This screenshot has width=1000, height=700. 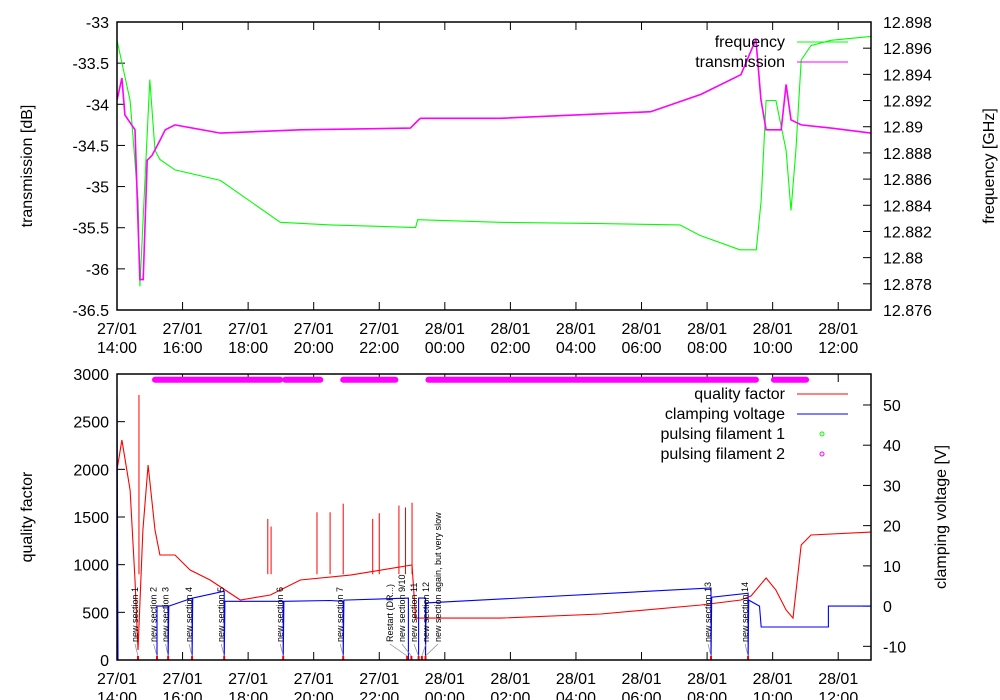 What do you see at coordinates (903, 128) in the screenshot?
I see `y2-tick-label: 12.89` at bounding box center [903, 128].